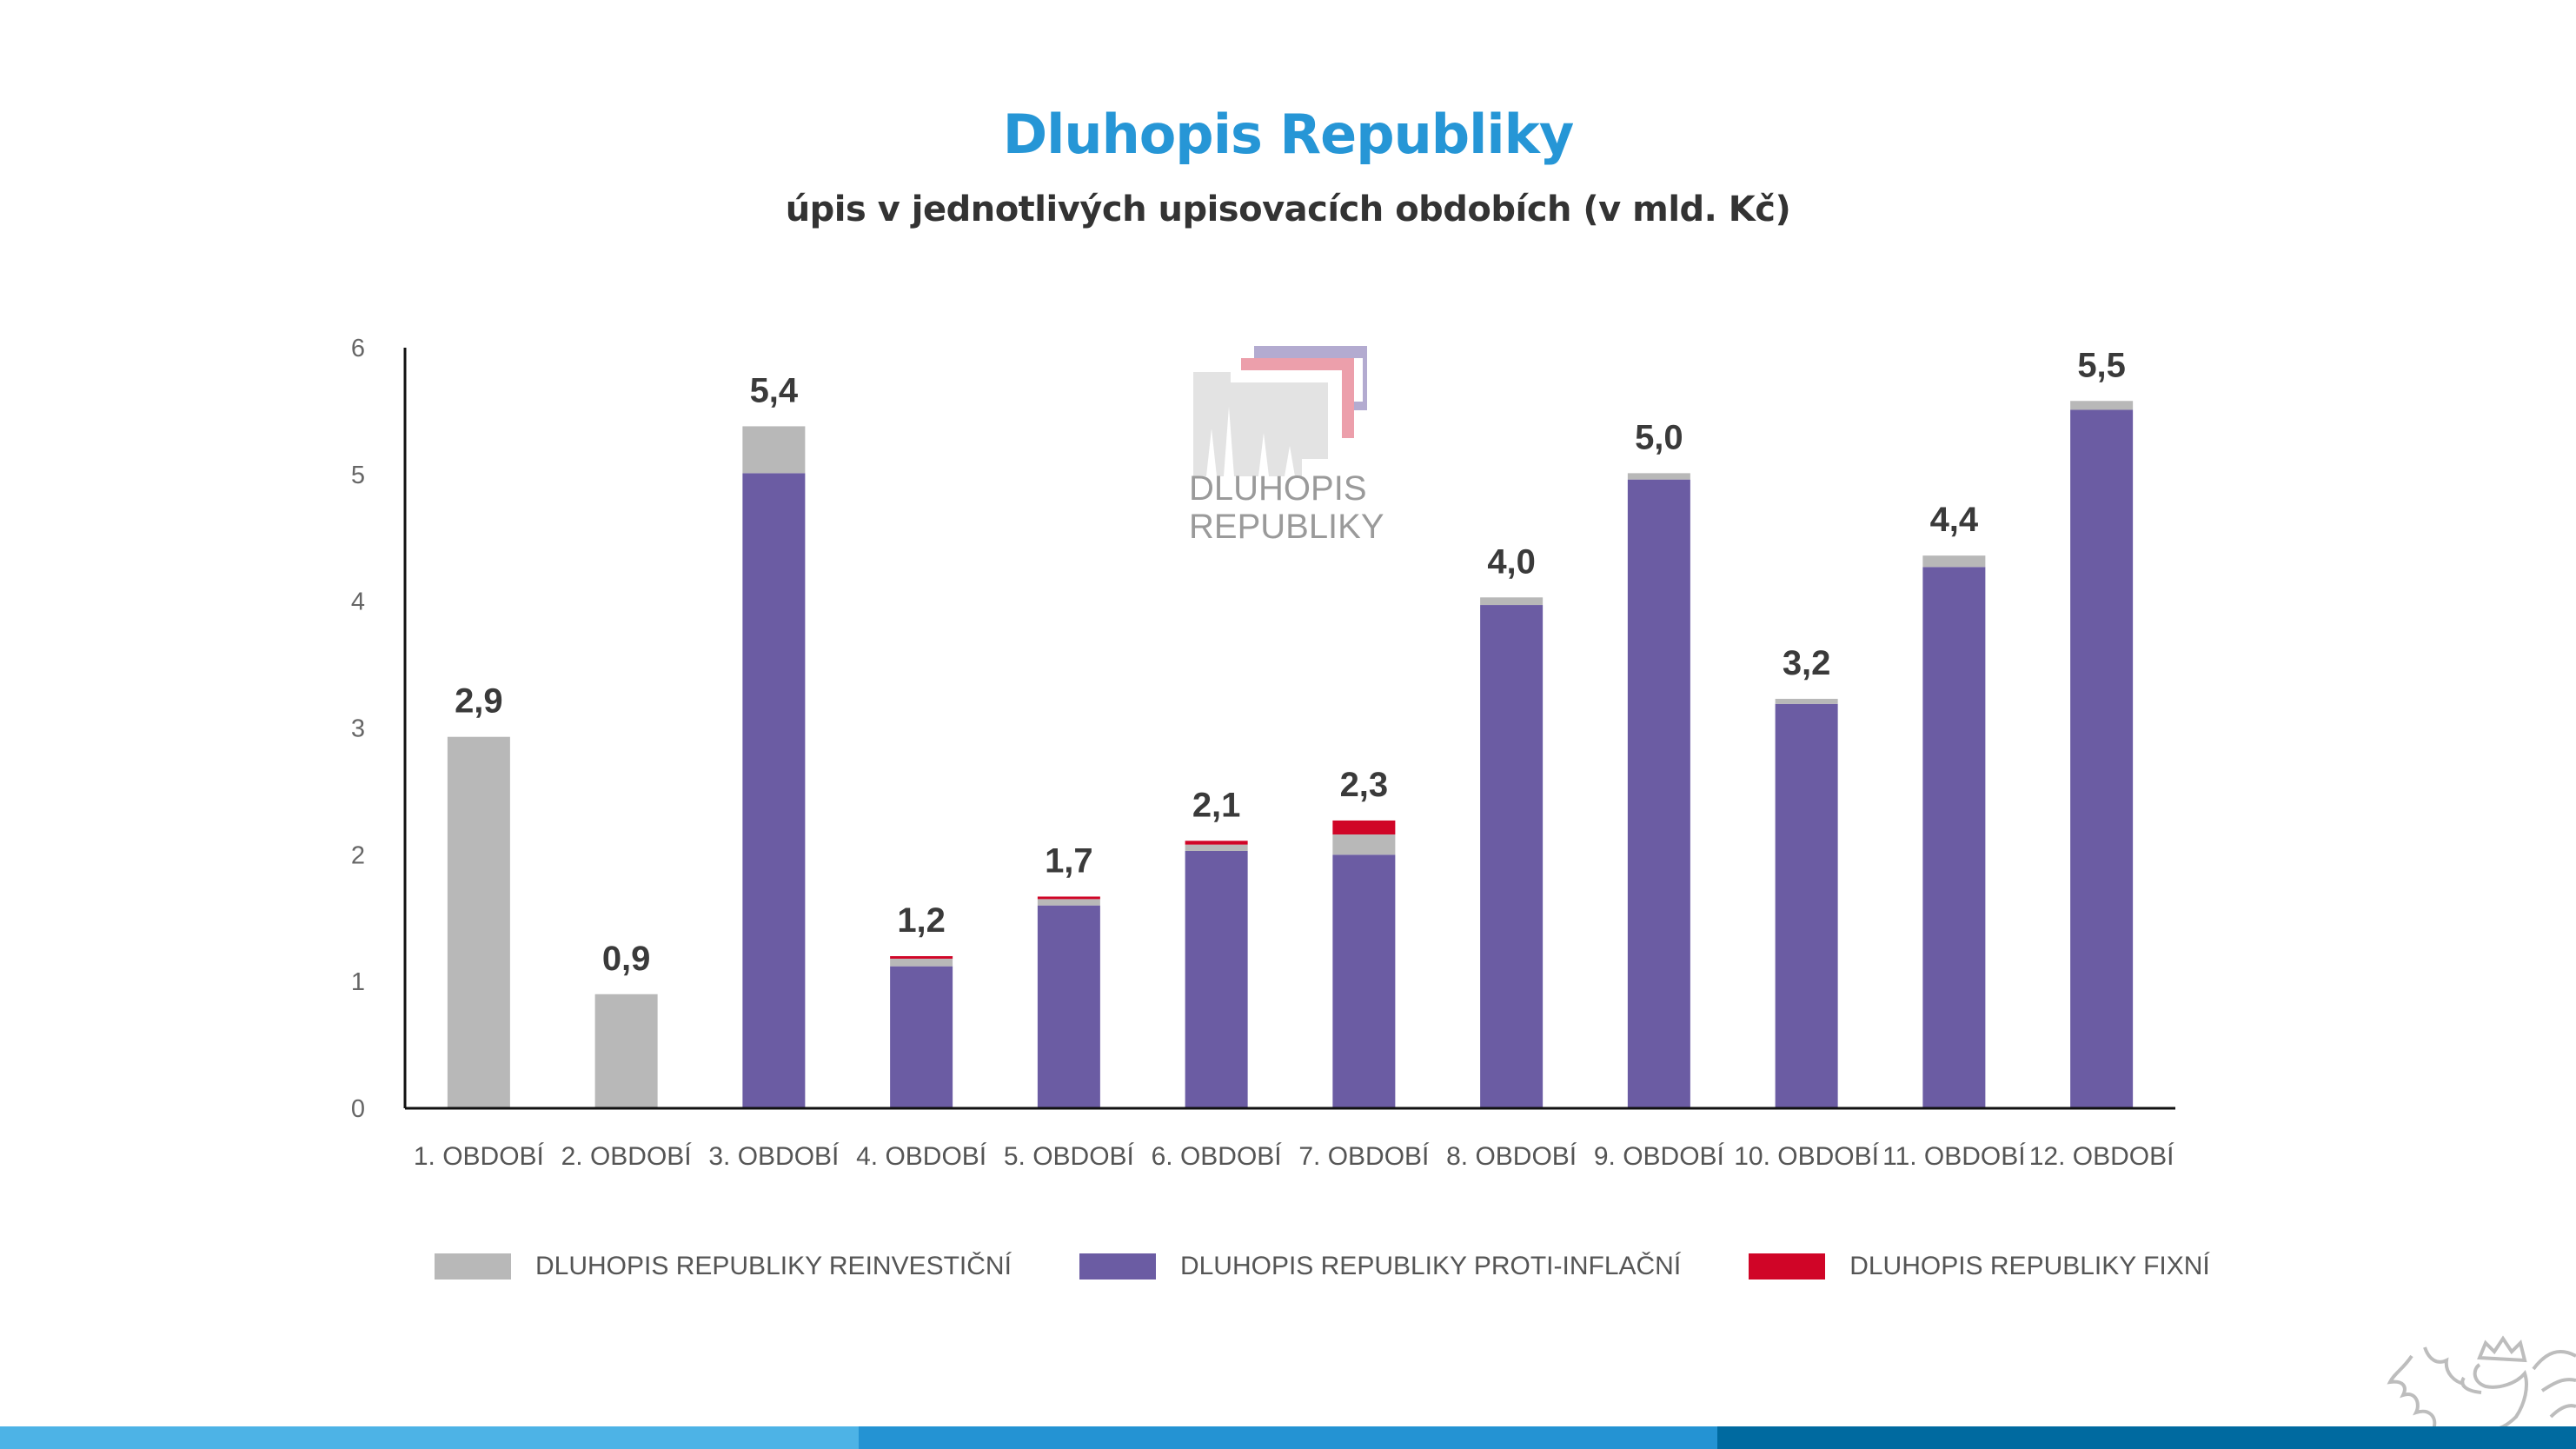  Describe the element at coordinates (1511, 561) in the screenshot. I see `data-label: 4,0` at that location.